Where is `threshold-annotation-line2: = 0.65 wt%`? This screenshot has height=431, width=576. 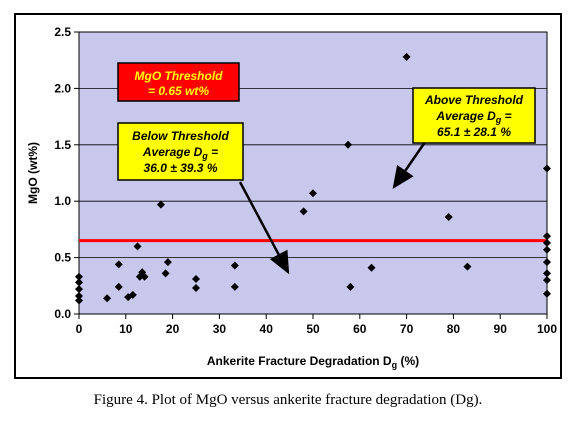
threshold-annotation-line2: = 0.65 wt% is located at coordinates (178, 91).